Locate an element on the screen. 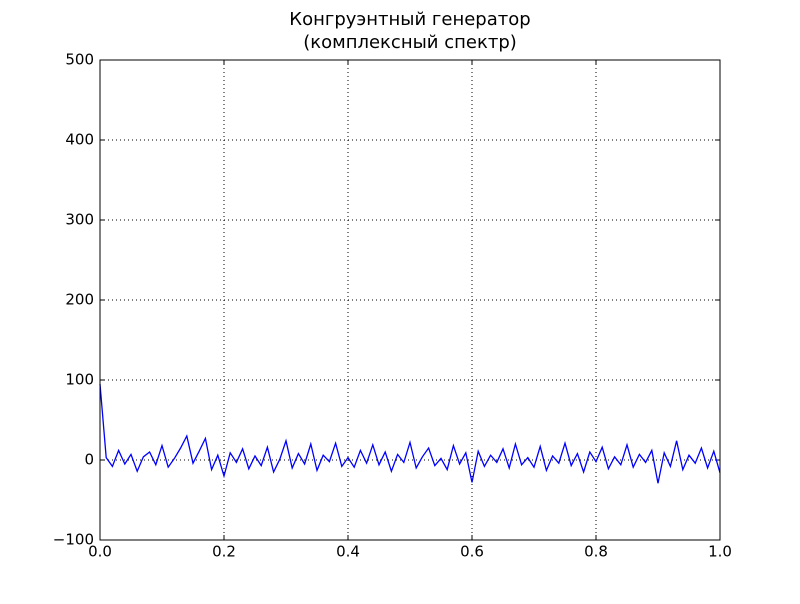  x-tick-label: 0.4 is located at coordinates (348, 552).